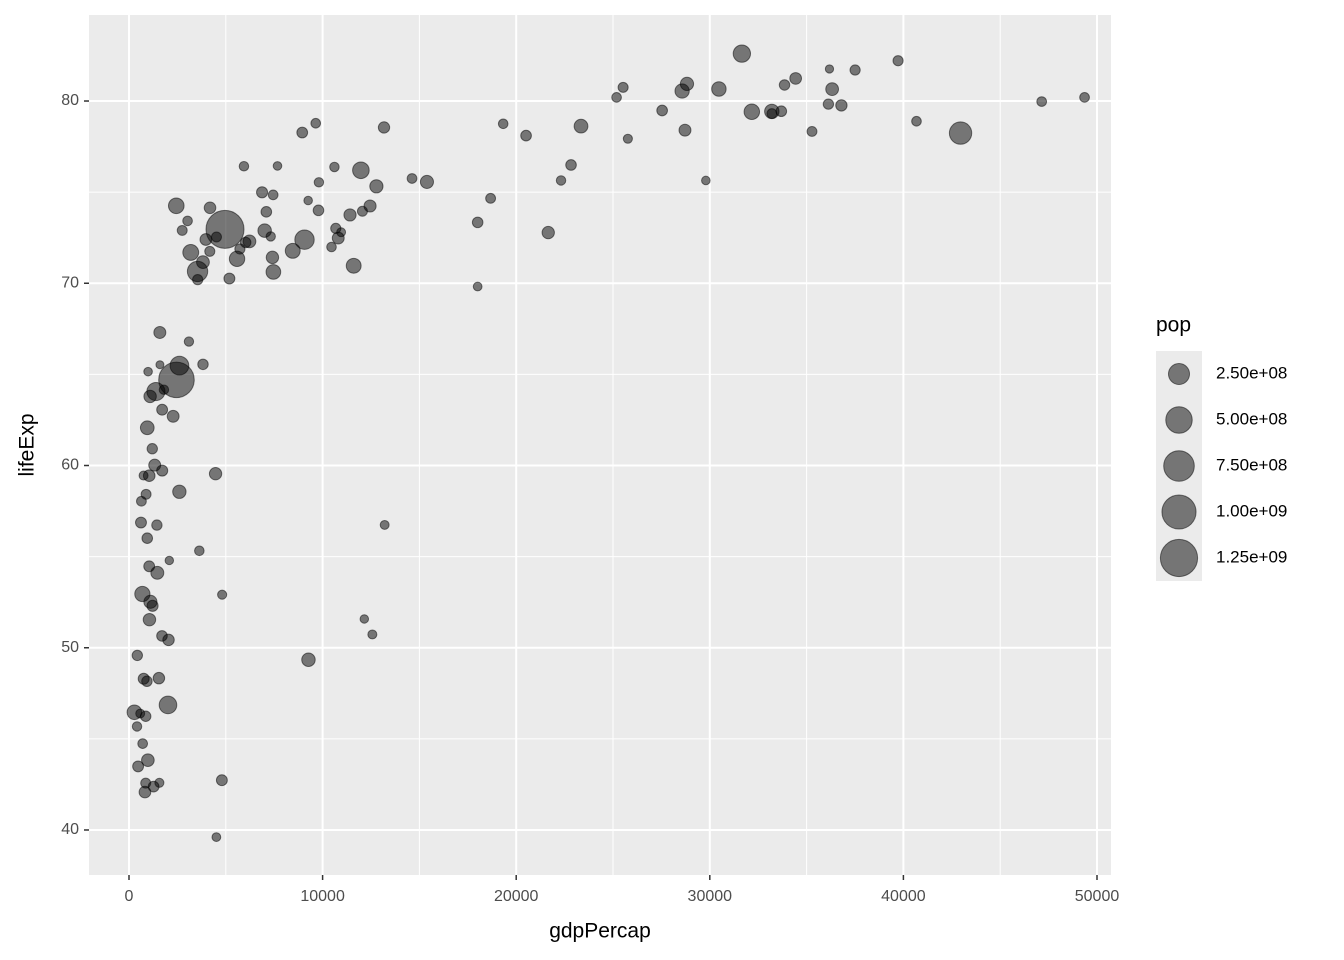 This screenshot has width=1344, height=960. What do you see at coordinates (710, 896) in the screenshot?
I see `x-tick-label: 30000` at bounding box center [710, 896].